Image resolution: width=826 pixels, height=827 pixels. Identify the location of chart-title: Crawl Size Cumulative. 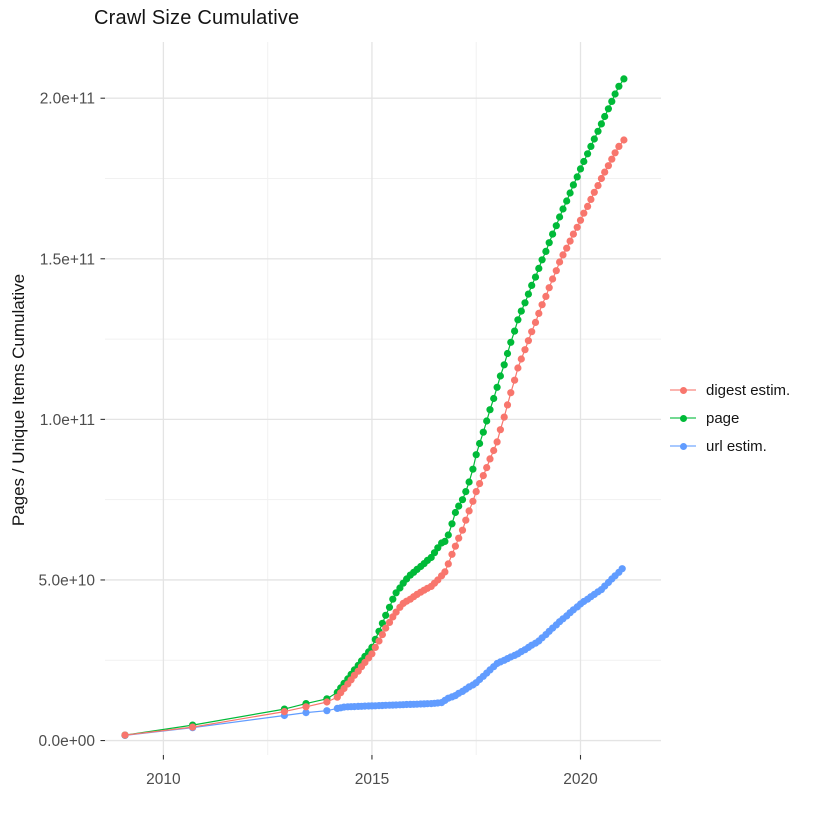
(197, 18).